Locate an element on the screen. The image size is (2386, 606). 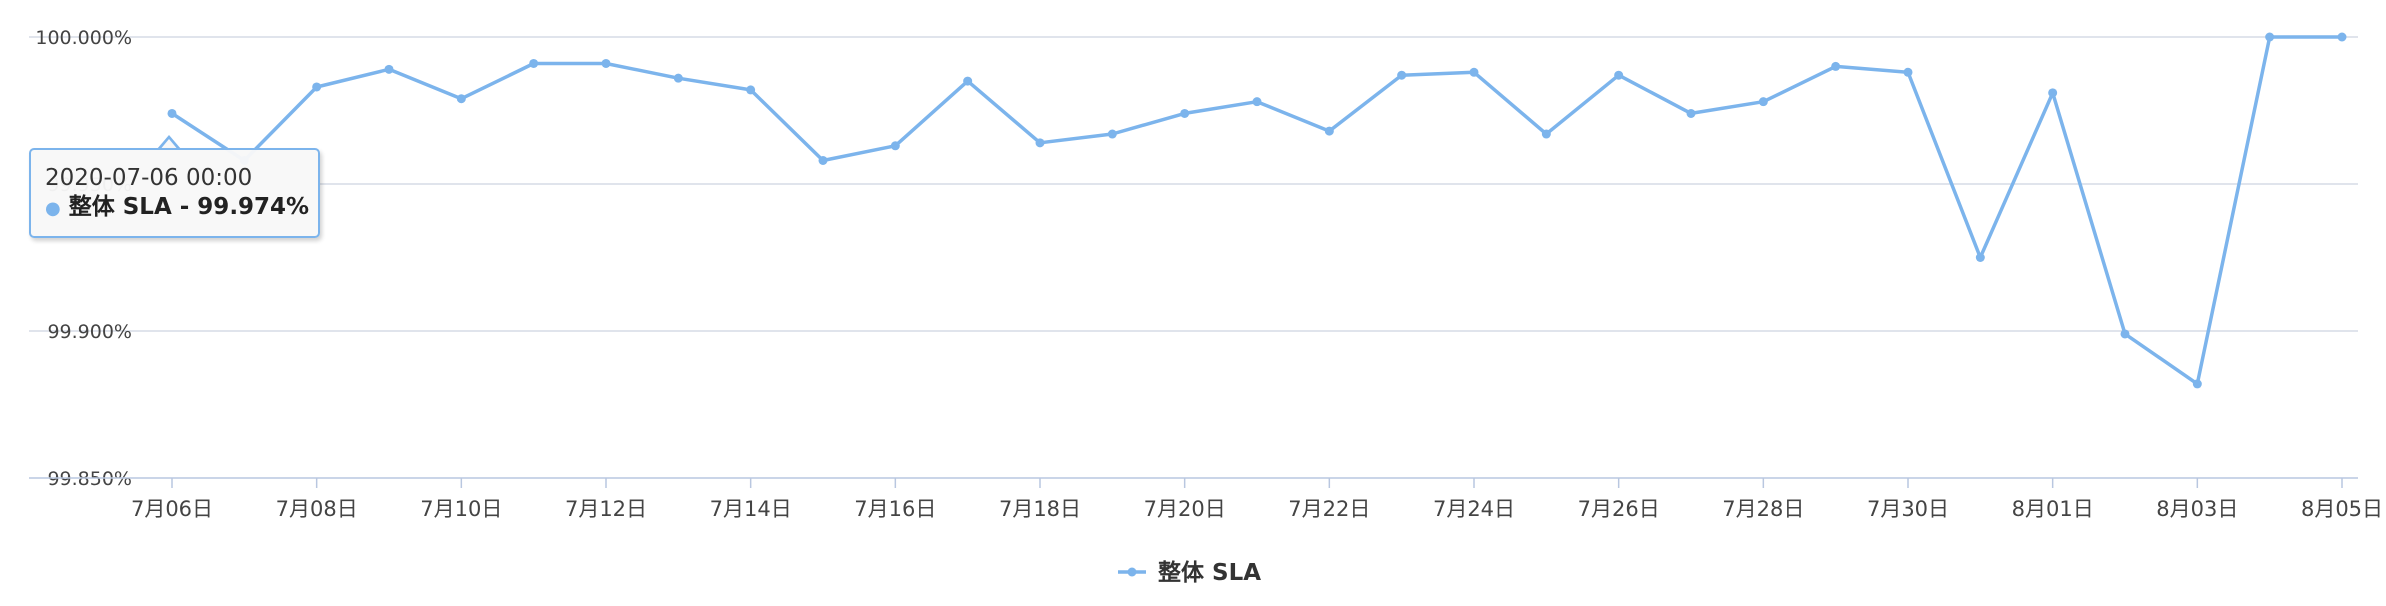
x-tick-label: 8月01日 is located at coordinates (2053, 509).